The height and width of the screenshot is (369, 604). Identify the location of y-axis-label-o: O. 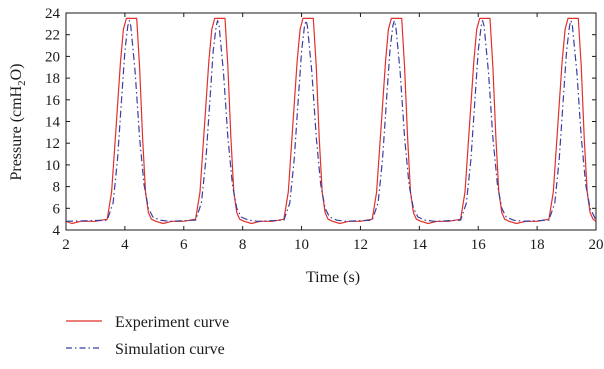
(16, 75).